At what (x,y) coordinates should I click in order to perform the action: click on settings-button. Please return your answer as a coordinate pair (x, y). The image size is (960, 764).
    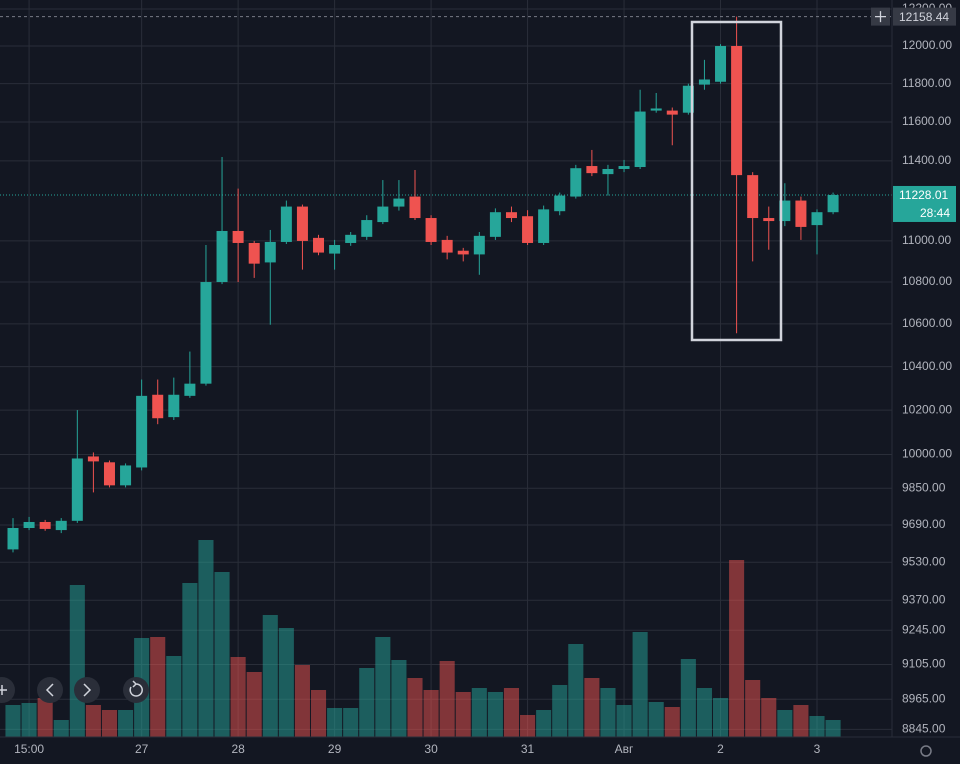
    Looking at the image, I should click on (926, 751).